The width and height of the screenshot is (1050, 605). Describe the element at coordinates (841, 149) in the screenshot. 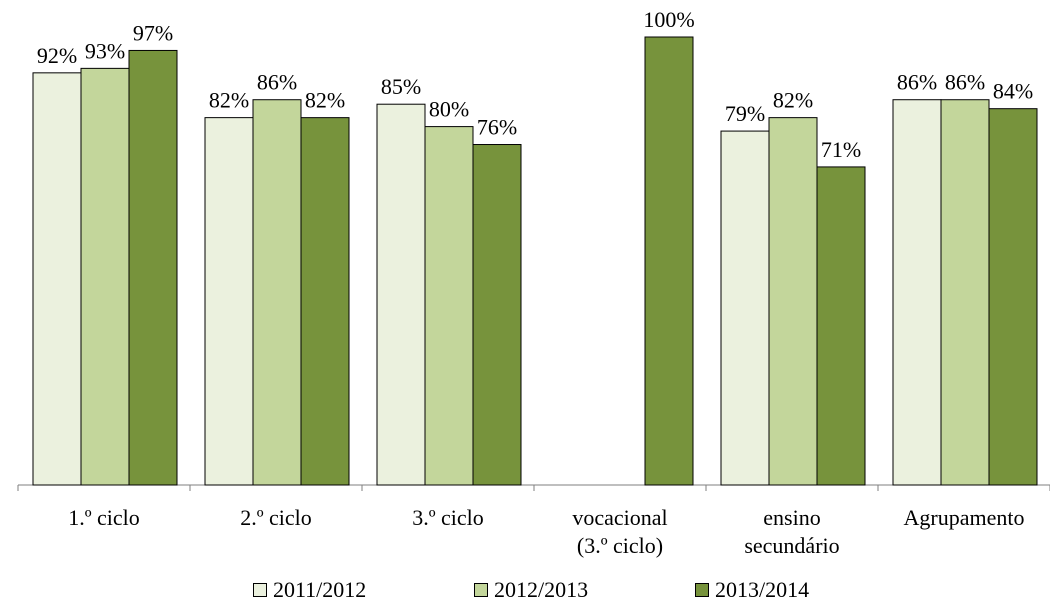

I see `data-label: 71%` at that location.